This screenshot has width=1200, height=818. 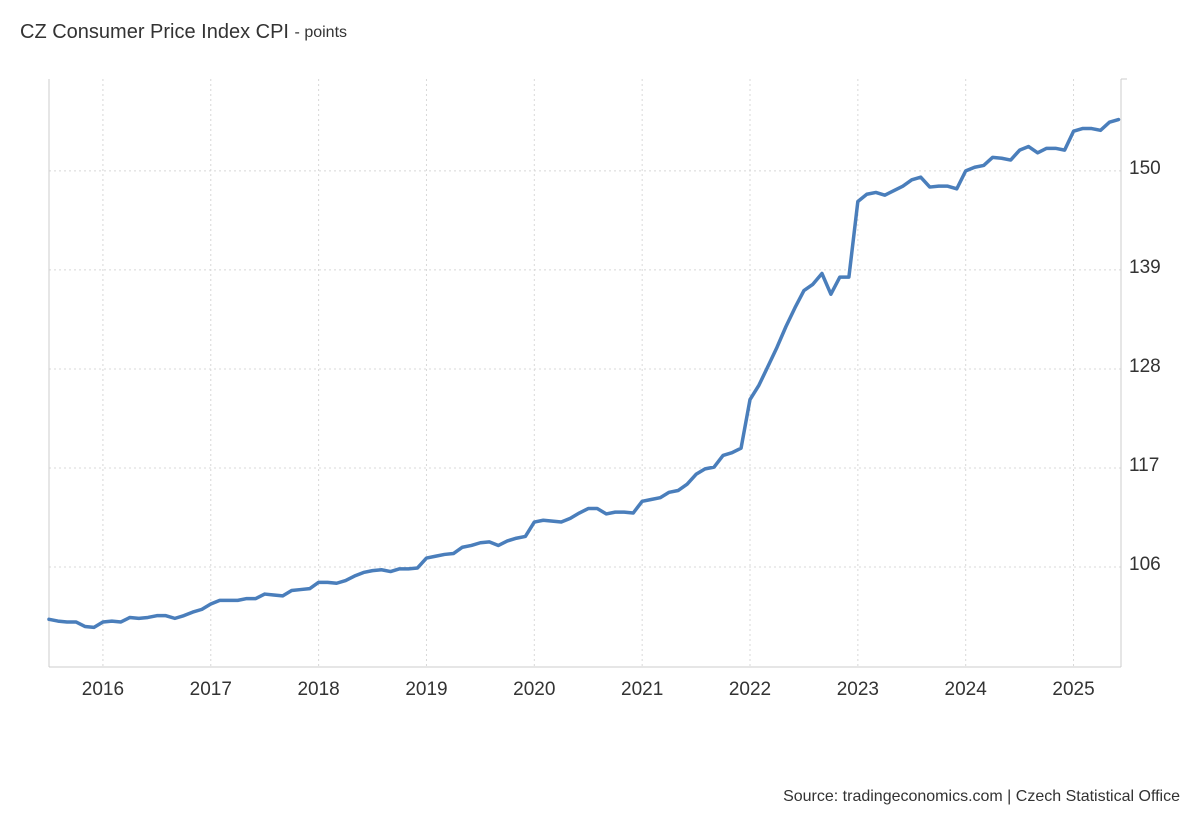 What do you see at coordinates (1145, 168) in the screenshot?
I see `y-tick-label: 150` at bounding box center [1145, 168].